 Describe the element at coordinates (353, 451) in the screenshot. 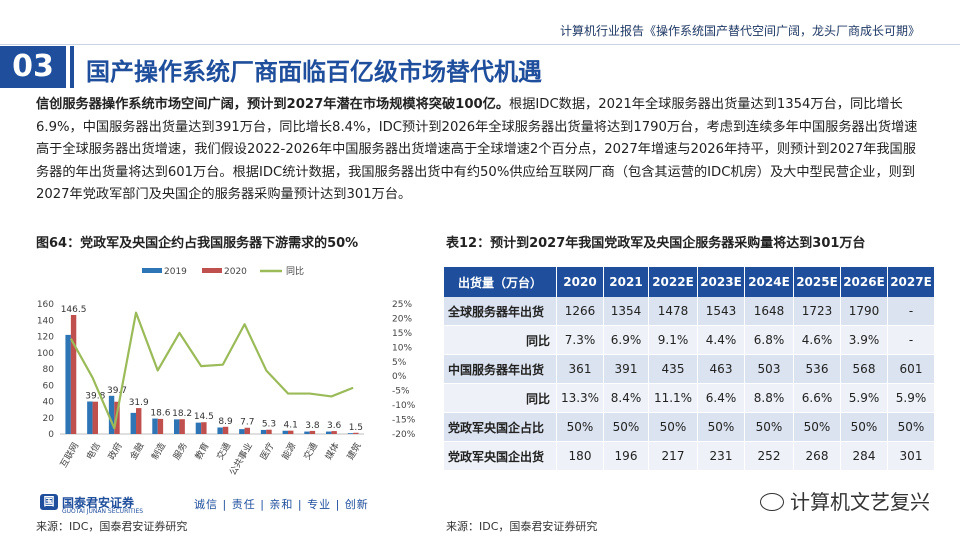

I see `x-tick-label: 建筑` at that location.